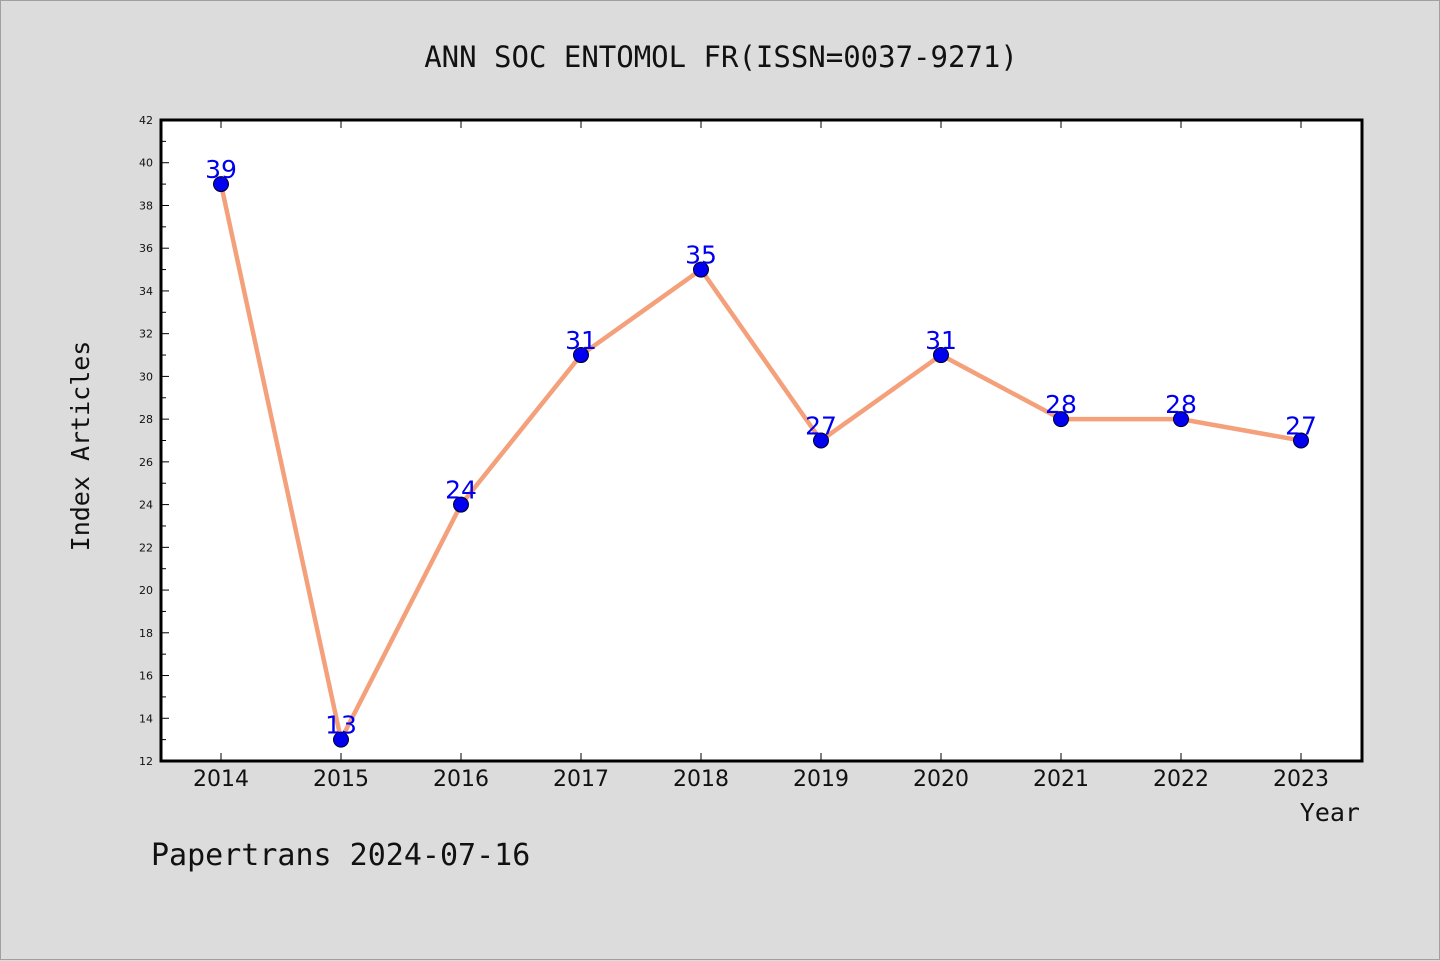 This screenshot has height=961, width=1440. Describe the element at coordinates (146, 761) in the screenshot. I see `y-tick-label: 12` at that location.